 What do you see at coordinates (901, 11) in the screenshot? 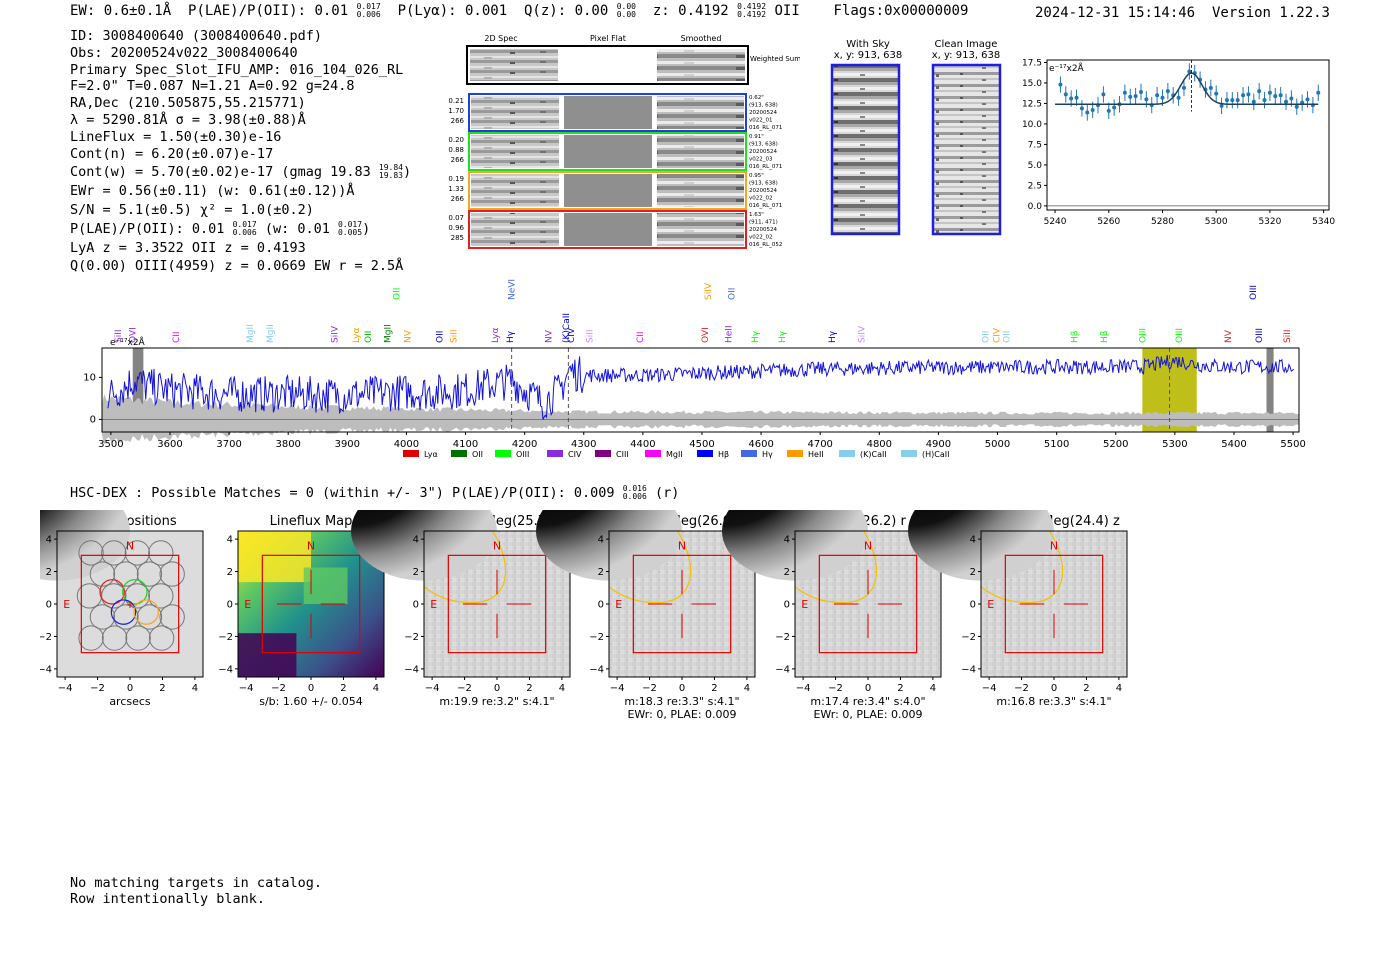
I see `flags-text: Flags:0x00000009` at bounding box center [901, 11].